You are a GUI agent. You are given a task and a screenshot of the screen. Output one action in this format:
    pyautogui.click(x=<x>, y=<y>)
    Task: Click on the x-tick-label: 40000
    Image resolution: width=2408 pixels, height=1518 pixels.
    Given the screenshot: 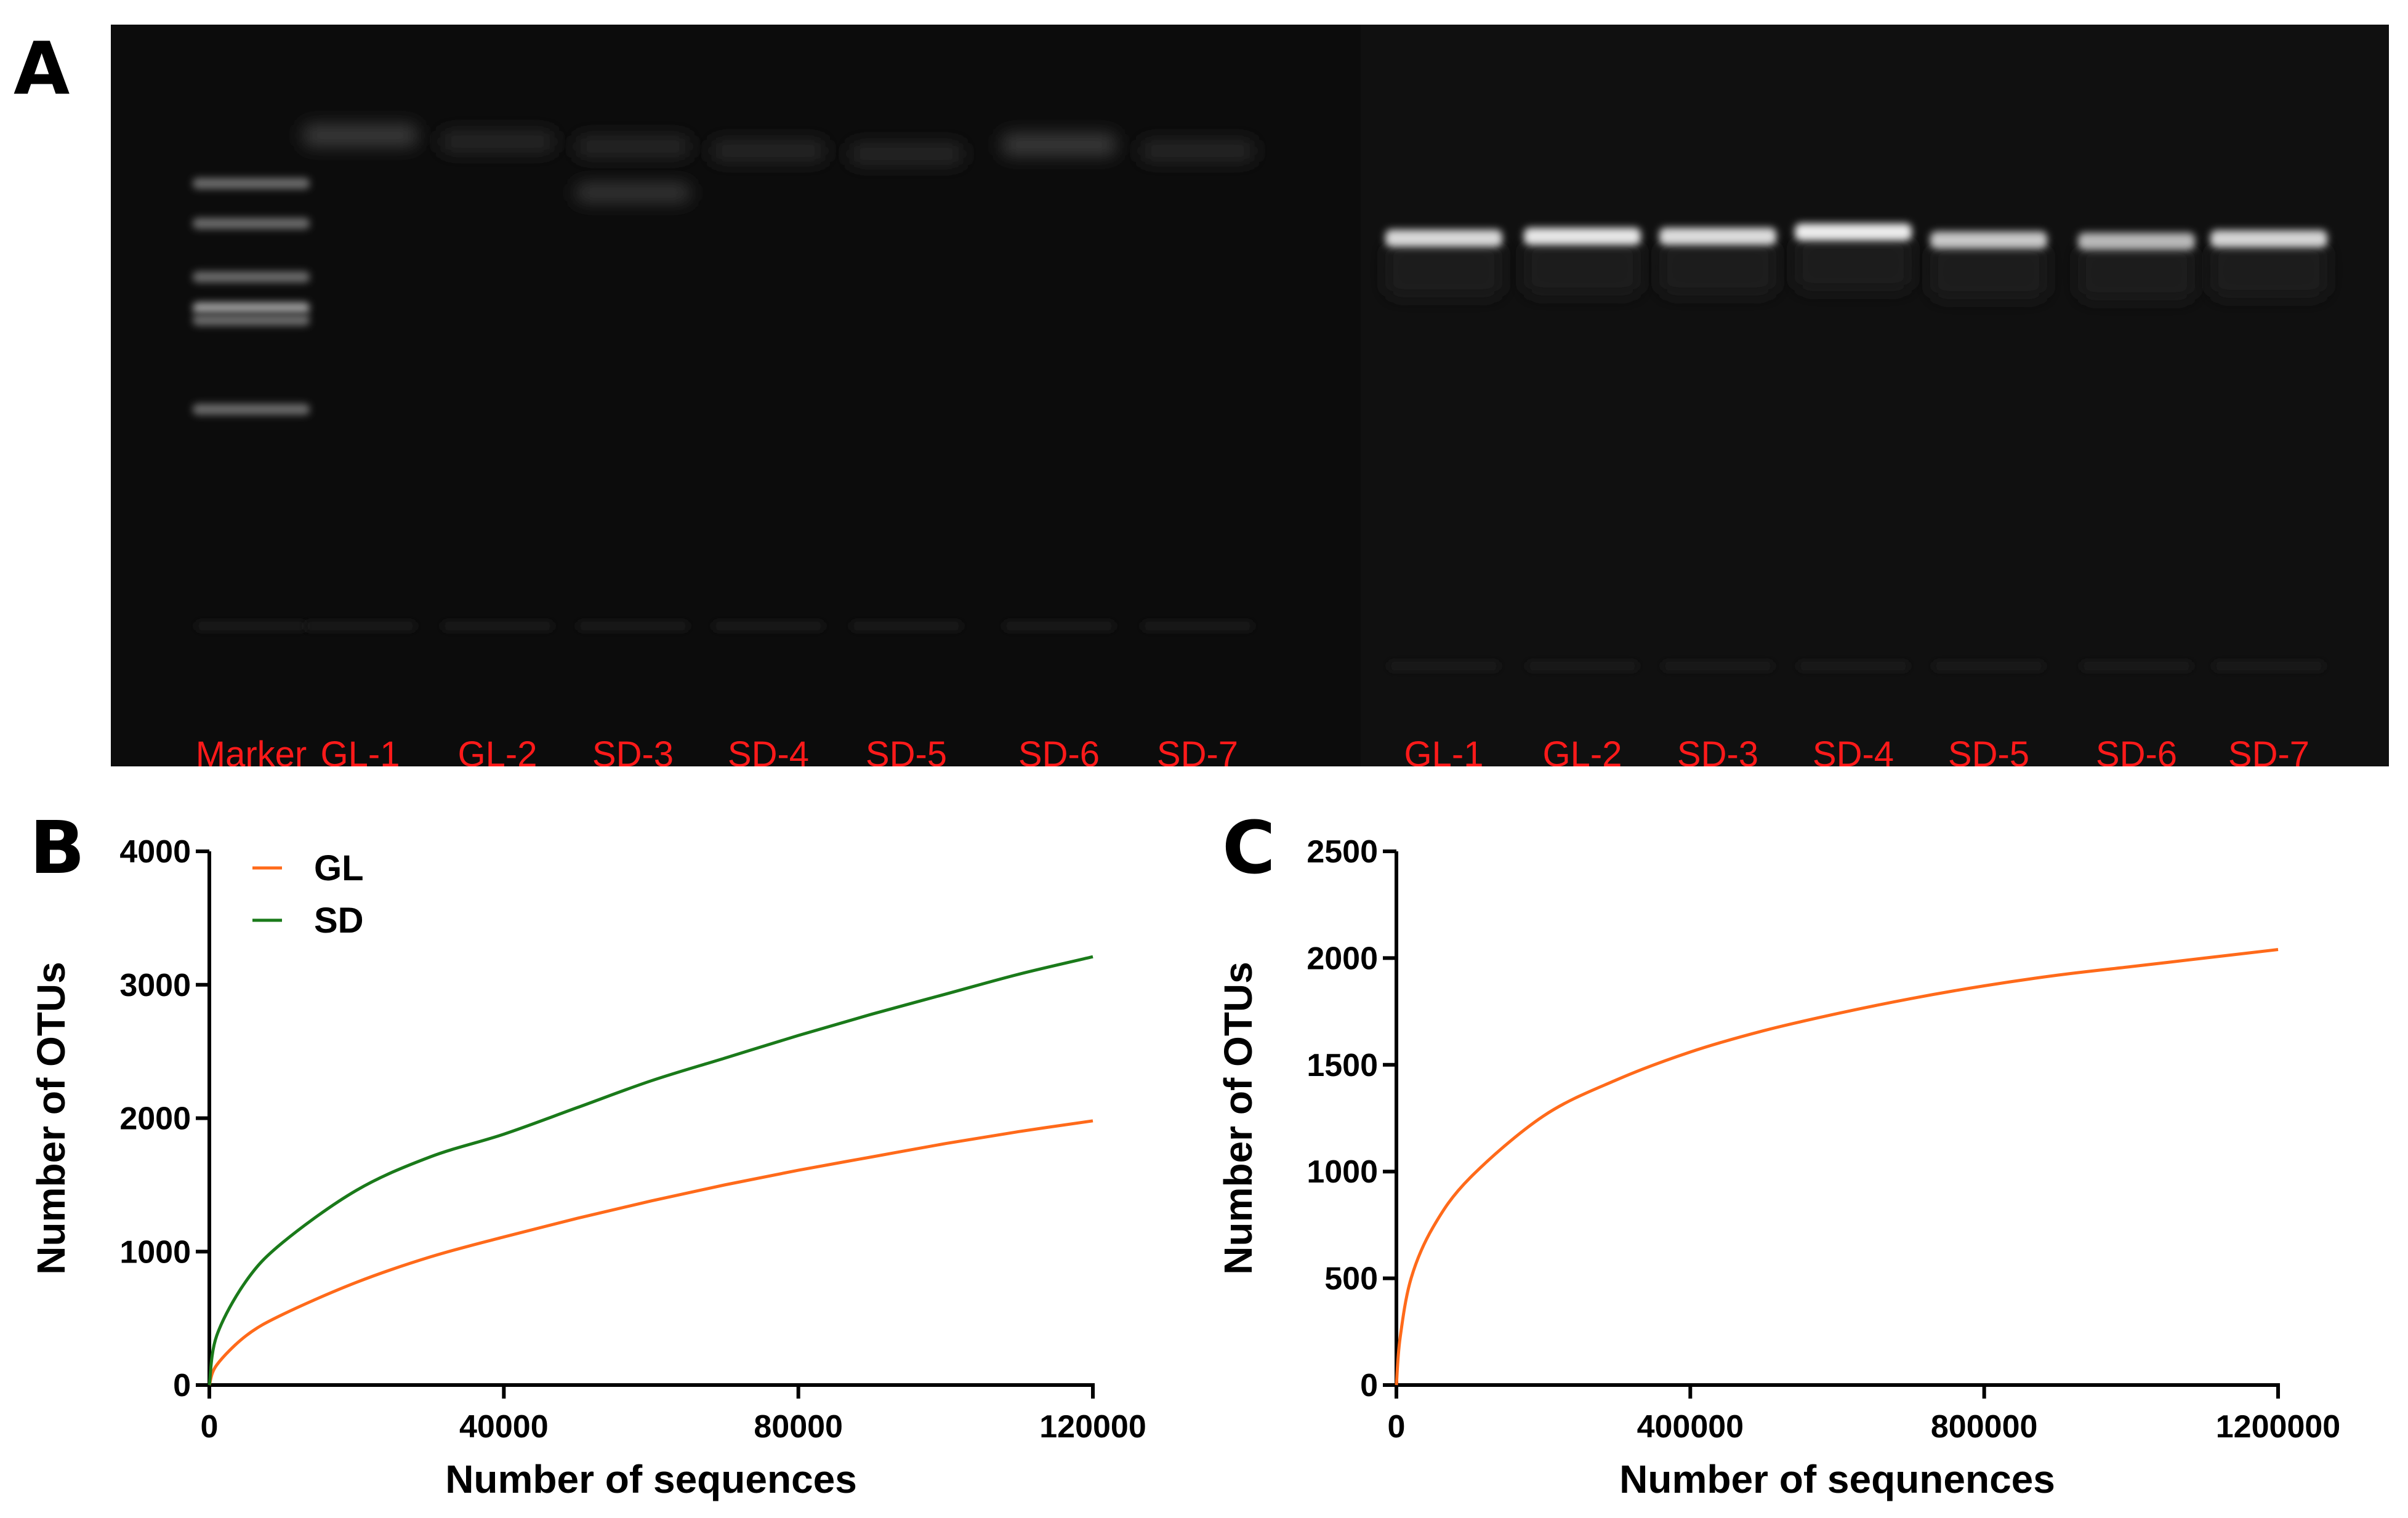 What is the action you would take?
    pyautogui.click(x=504, y=1427)
    